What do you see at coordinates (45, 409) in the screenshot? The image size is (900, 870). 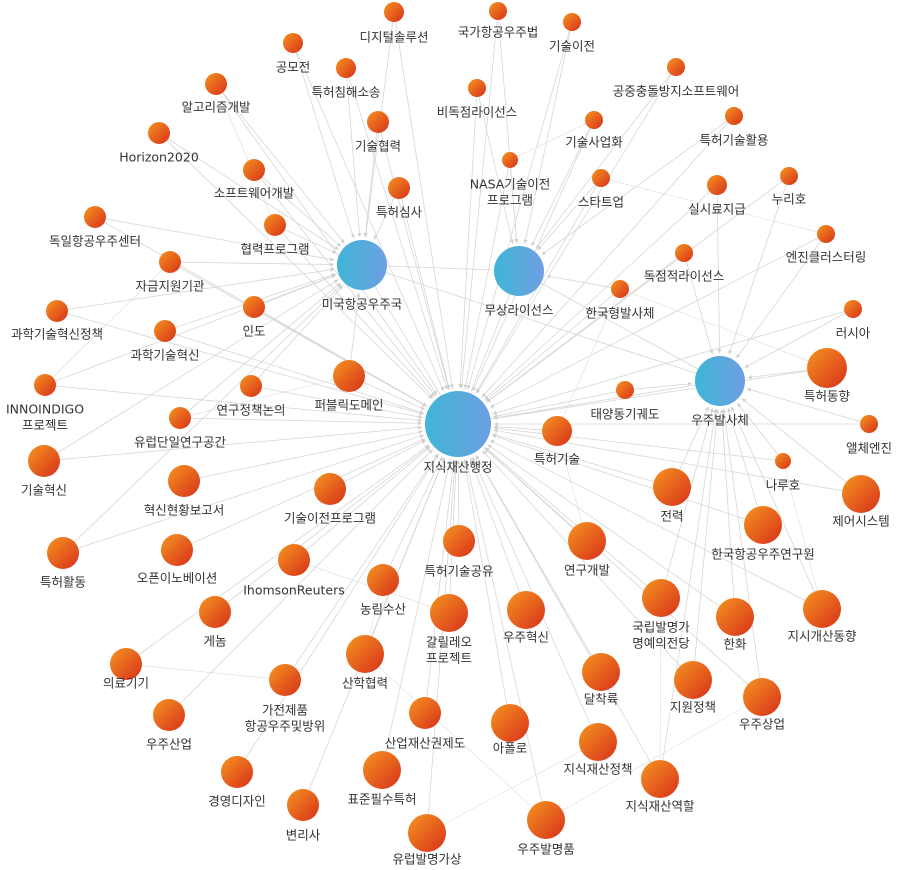 I see `node-label: INNOINDIGO` at bounding box center [45, 409].